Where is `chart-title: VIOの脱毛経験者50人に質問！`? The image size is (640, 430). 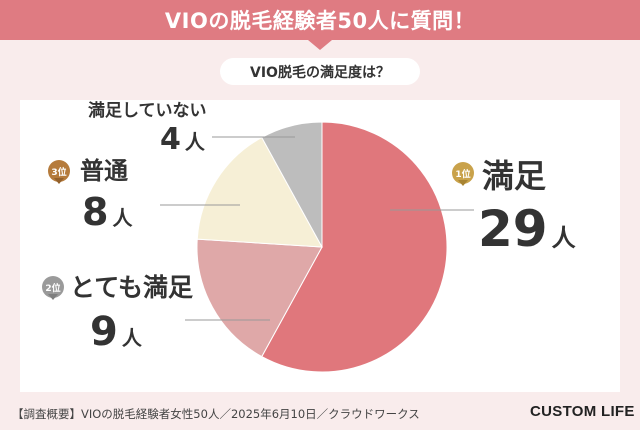
chart-title: VIOの脱毛経験者50人に質問！ is located at coordinates (320, 21).